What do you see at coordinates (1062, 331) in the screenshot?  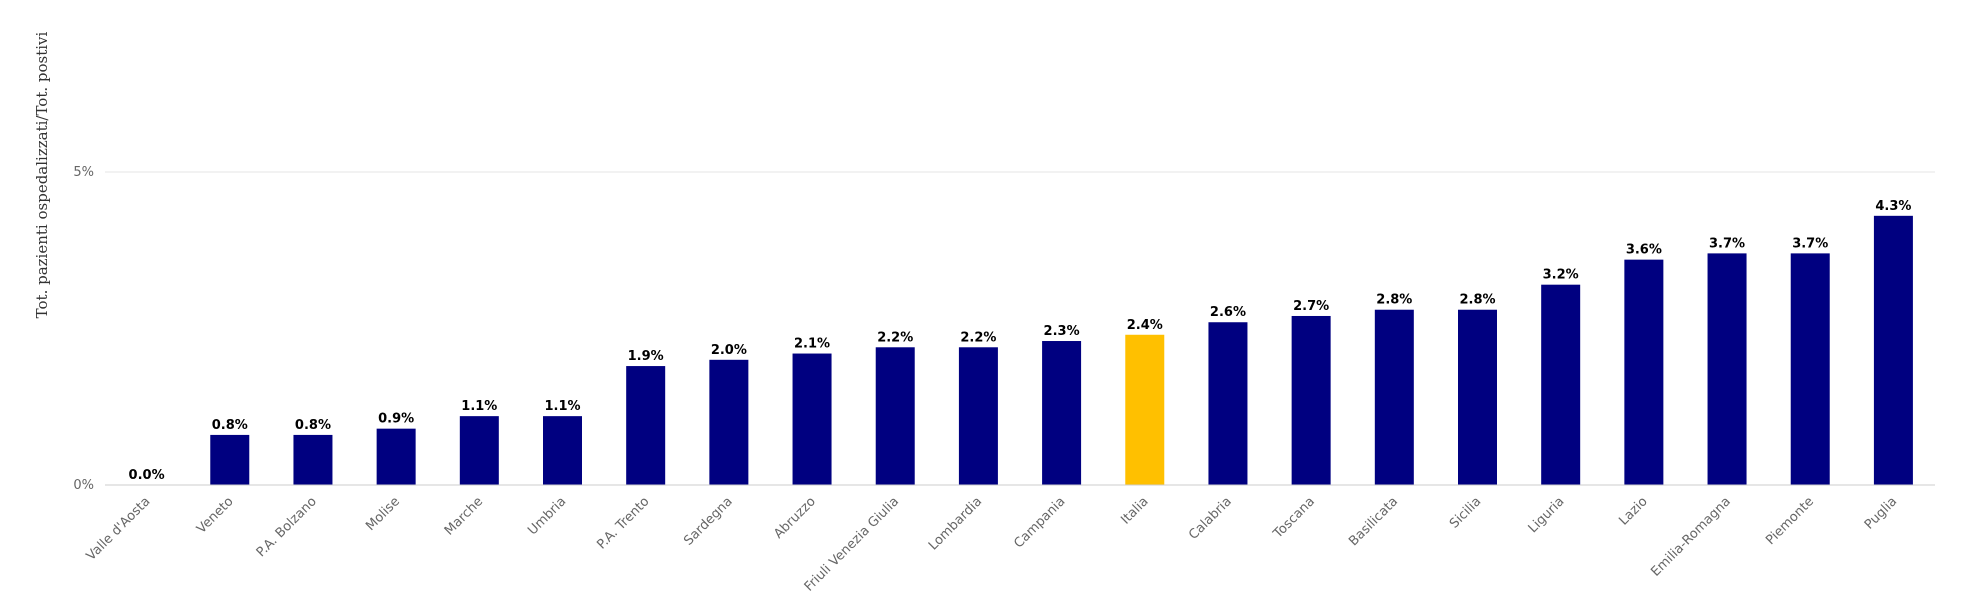 I see `data-label: 2.3%` at bounding box center [1062, 331].